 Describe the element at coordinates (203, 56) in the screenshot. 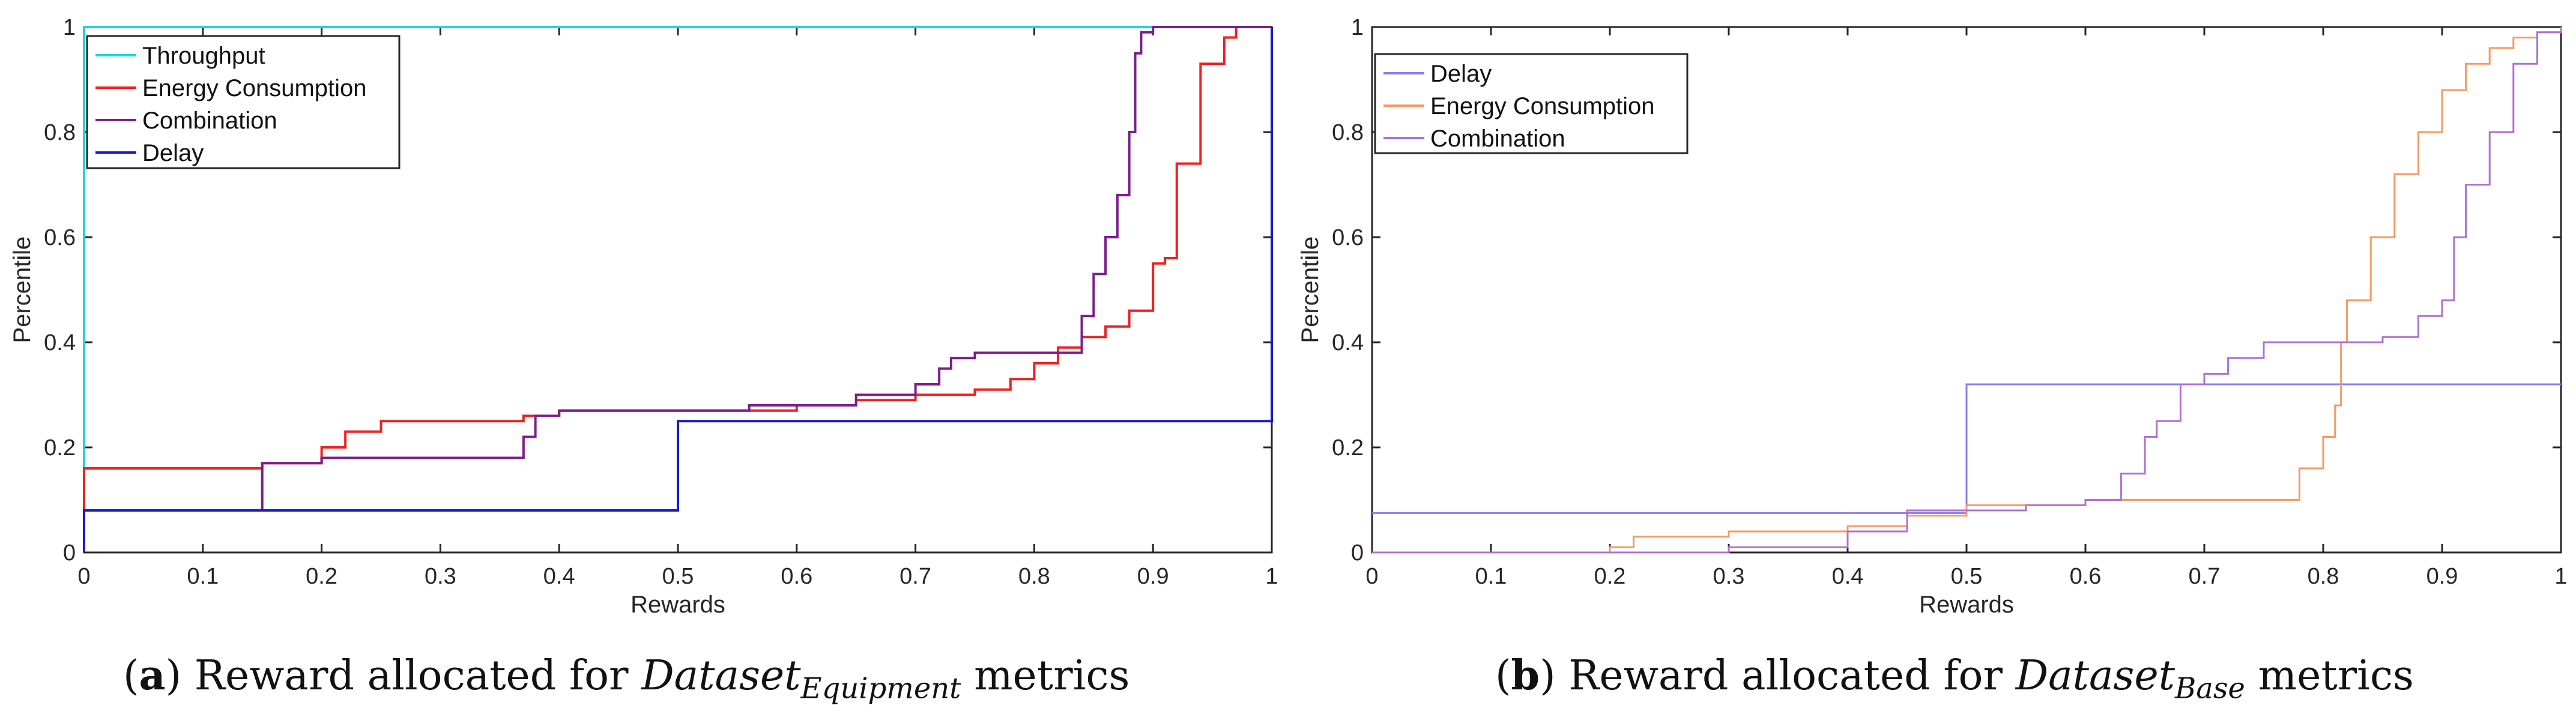

I see `legend-entry: Throughput` at that location.